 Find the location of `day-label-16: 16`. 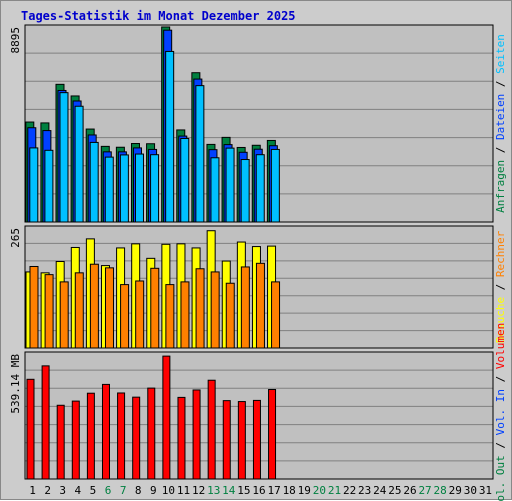

day-label-16: 16 is located at coordinates (258, 490).